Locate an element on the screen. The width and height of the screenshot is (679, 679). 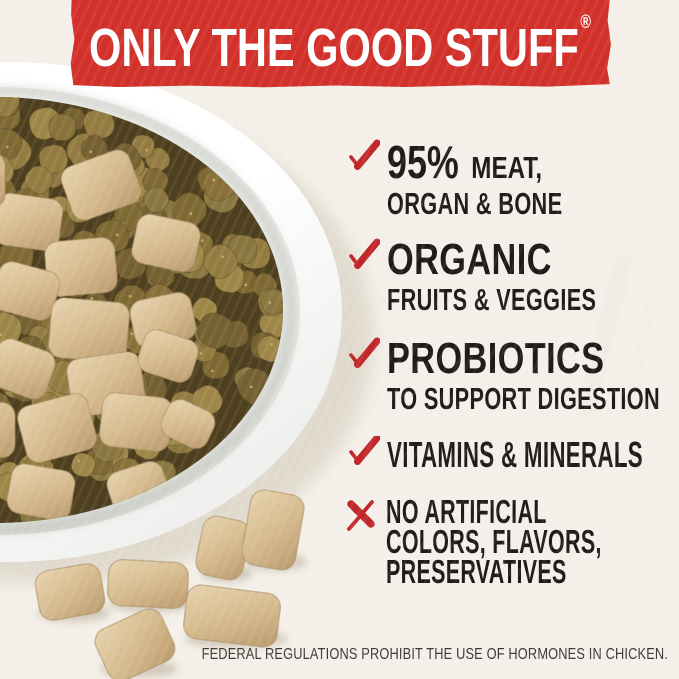
benefit-line: PRESERVATIVES is located at coordinates (476, 571).